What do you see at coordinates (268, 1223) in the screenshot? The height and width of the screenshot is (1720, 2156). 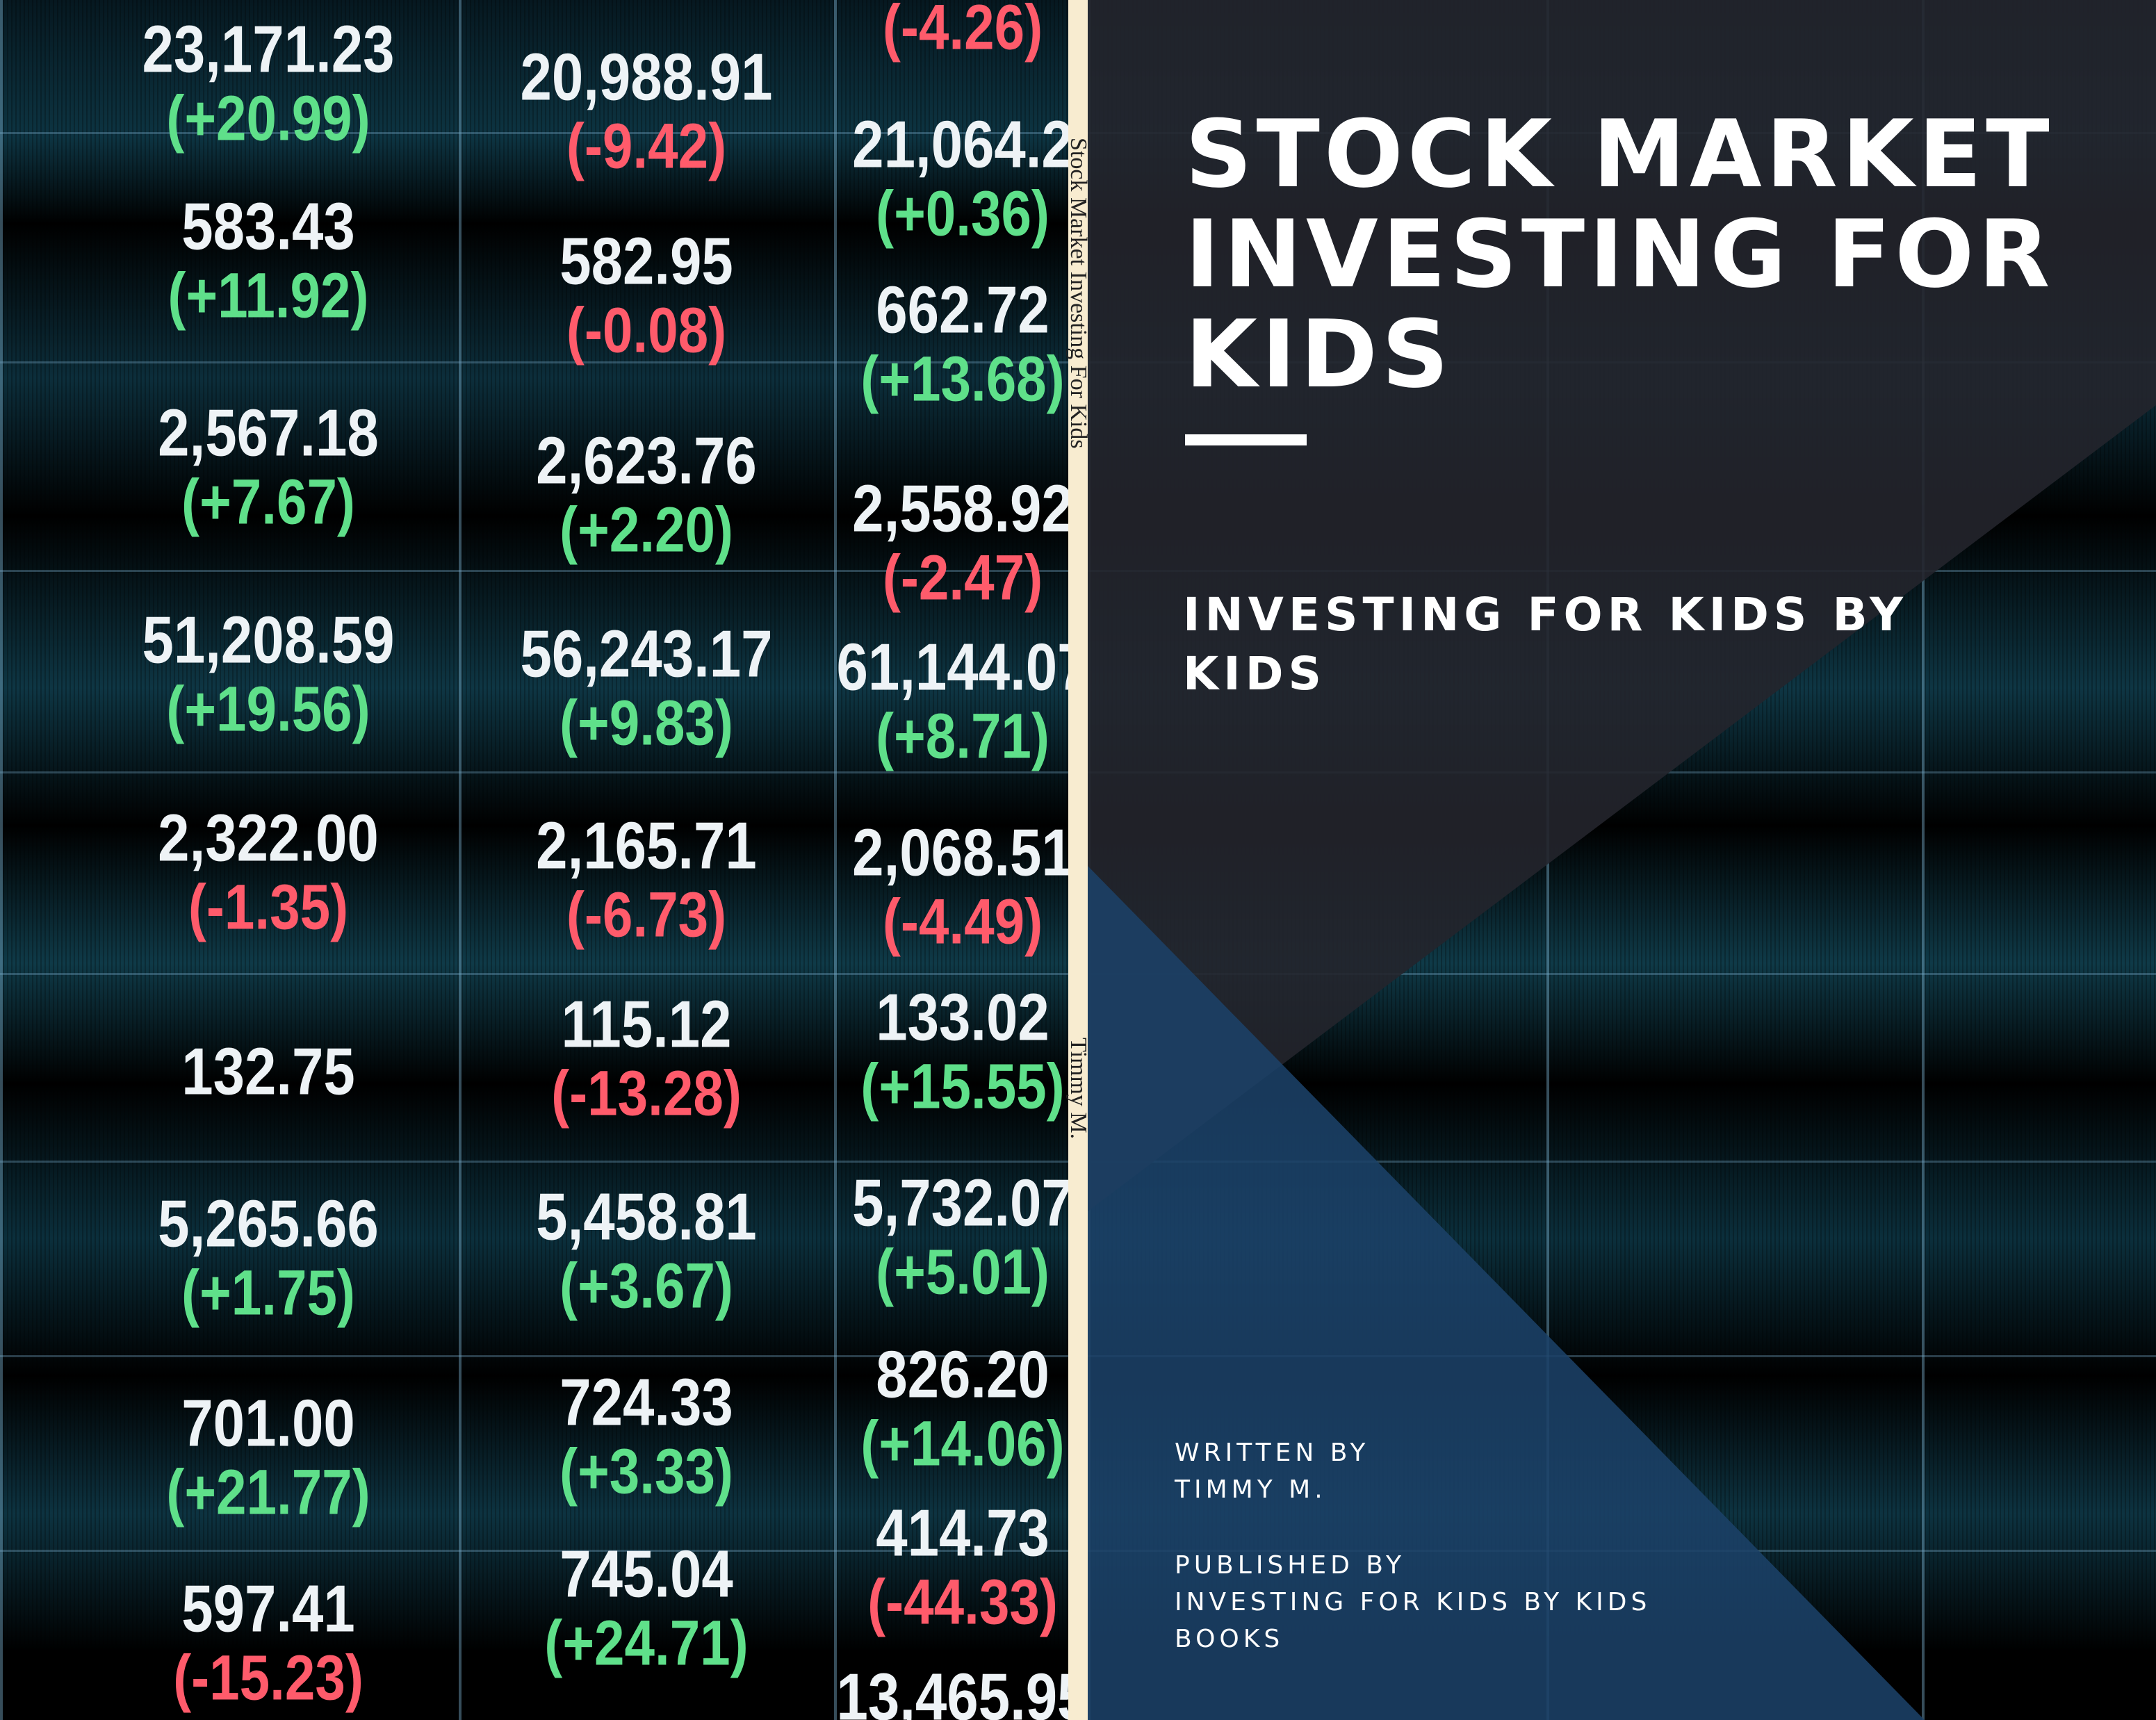 I see `price-value: 5,265.66` at bounding box center [268, 1223].